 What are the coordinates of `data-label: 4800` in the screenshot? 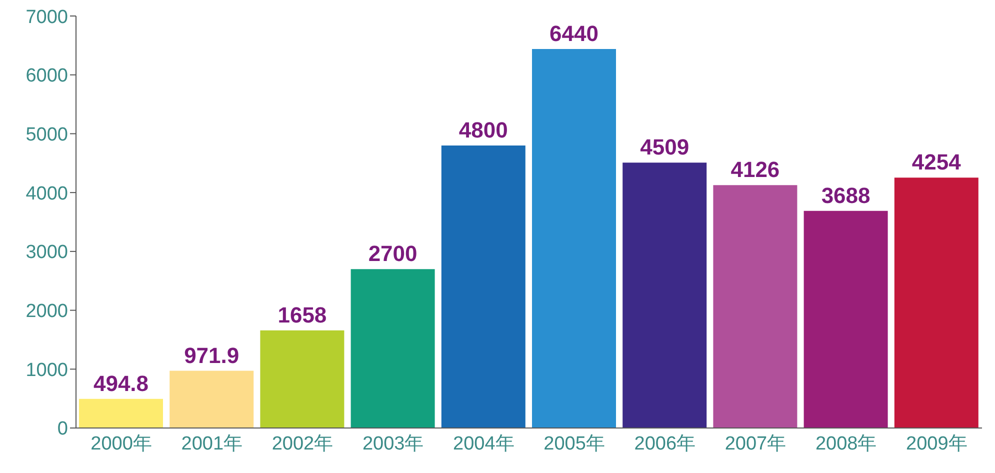 It's located at (483, 129).